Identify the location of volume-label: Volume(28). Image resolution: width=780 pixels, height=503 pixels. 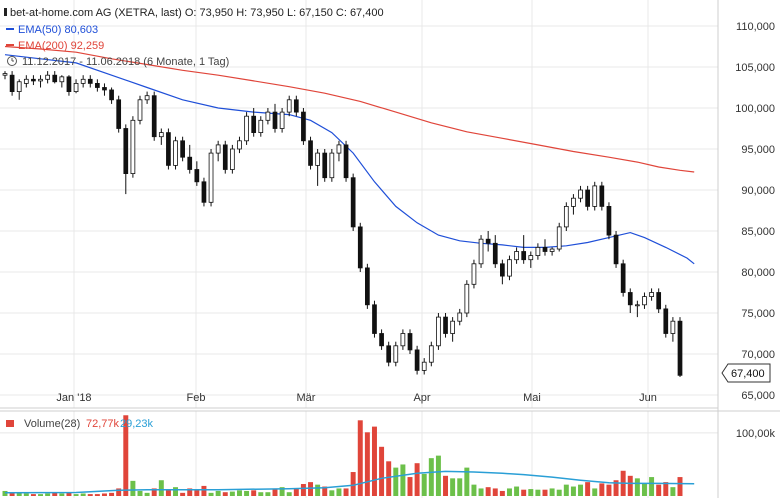
(52, 424).